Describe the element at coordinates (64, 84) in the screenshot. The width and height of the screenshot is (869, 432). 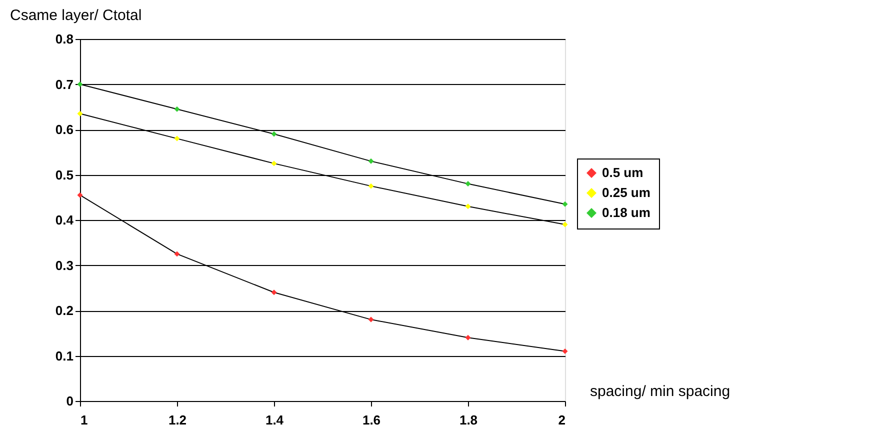
I see `y-tick-label: 0.7` at that location.